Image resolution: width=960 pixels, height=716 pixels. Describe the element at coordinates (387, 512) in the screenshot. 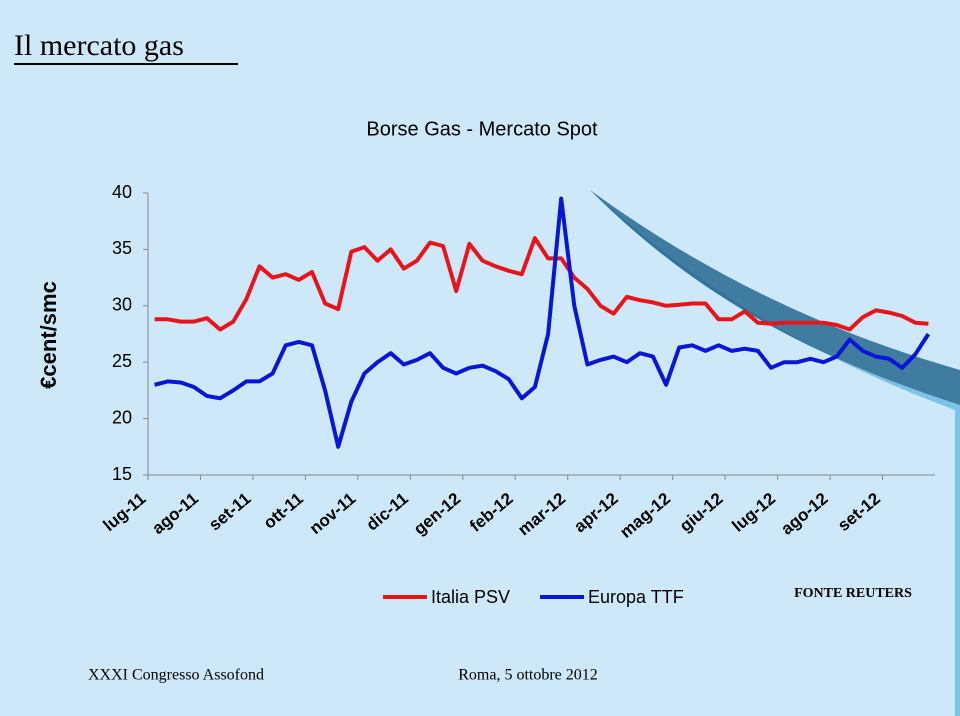

I see `x-tick-label: dic-11` at that location.